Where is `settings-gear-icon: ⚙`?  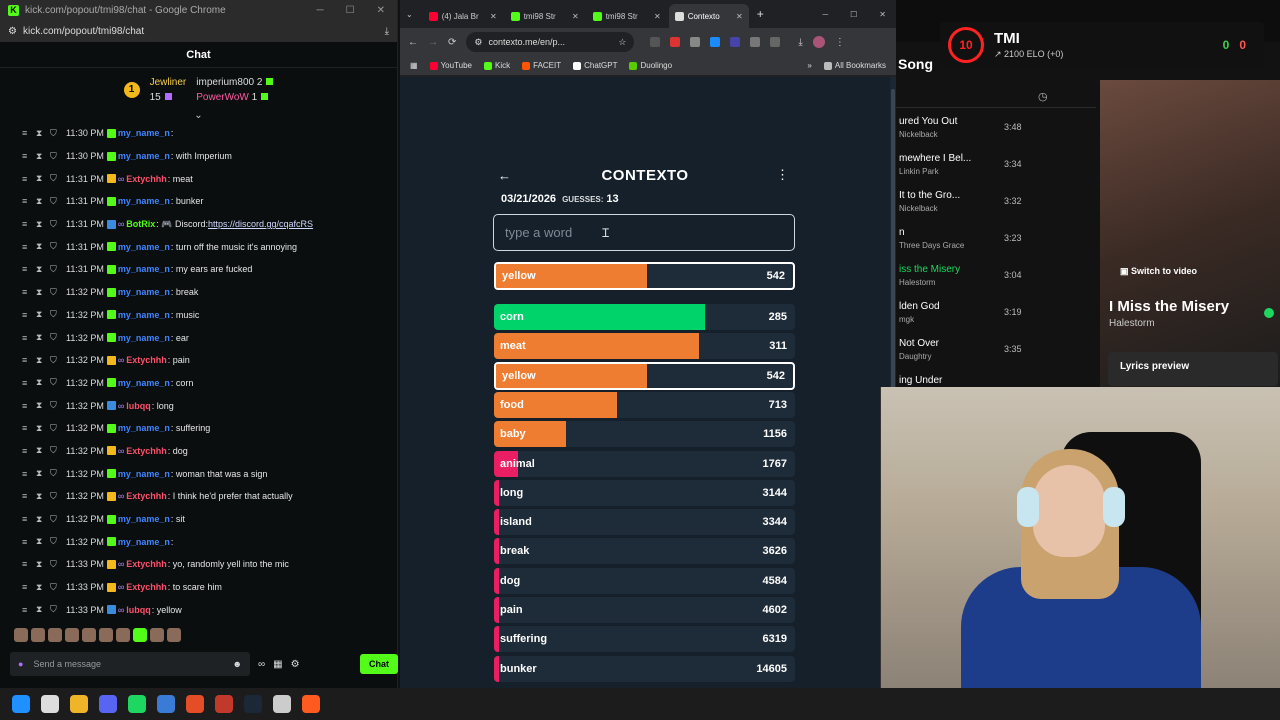
settings-gear-icon: ⚙ is located at coordinates (295, 664).